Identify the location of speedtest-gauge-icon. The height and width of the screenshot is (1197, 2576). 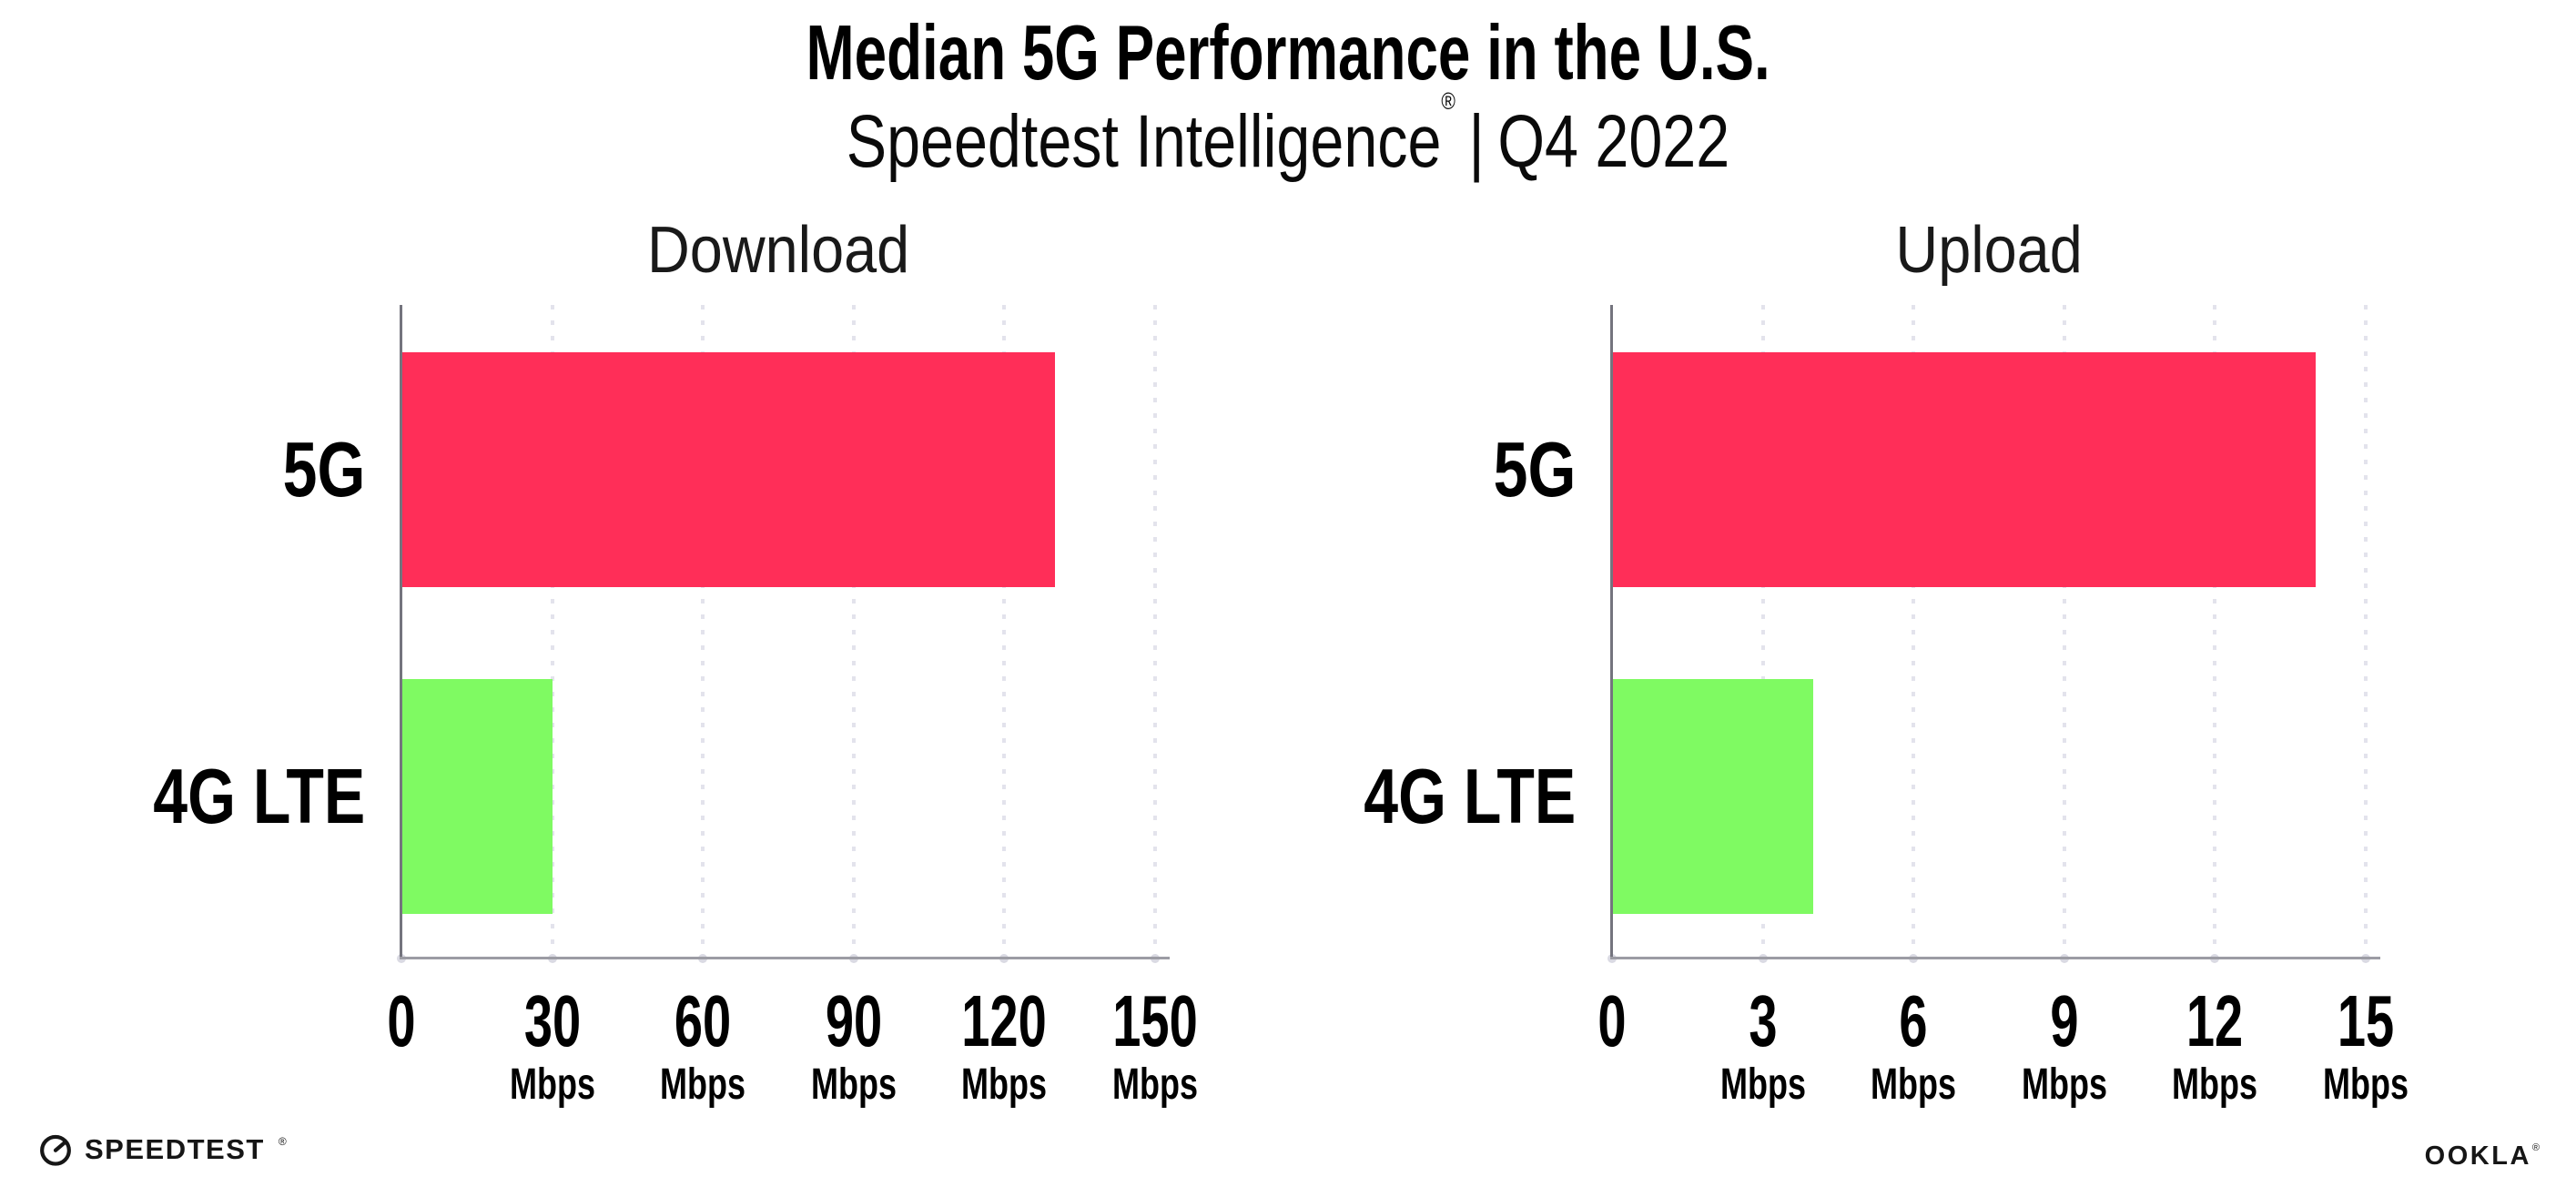
(55, 1150).